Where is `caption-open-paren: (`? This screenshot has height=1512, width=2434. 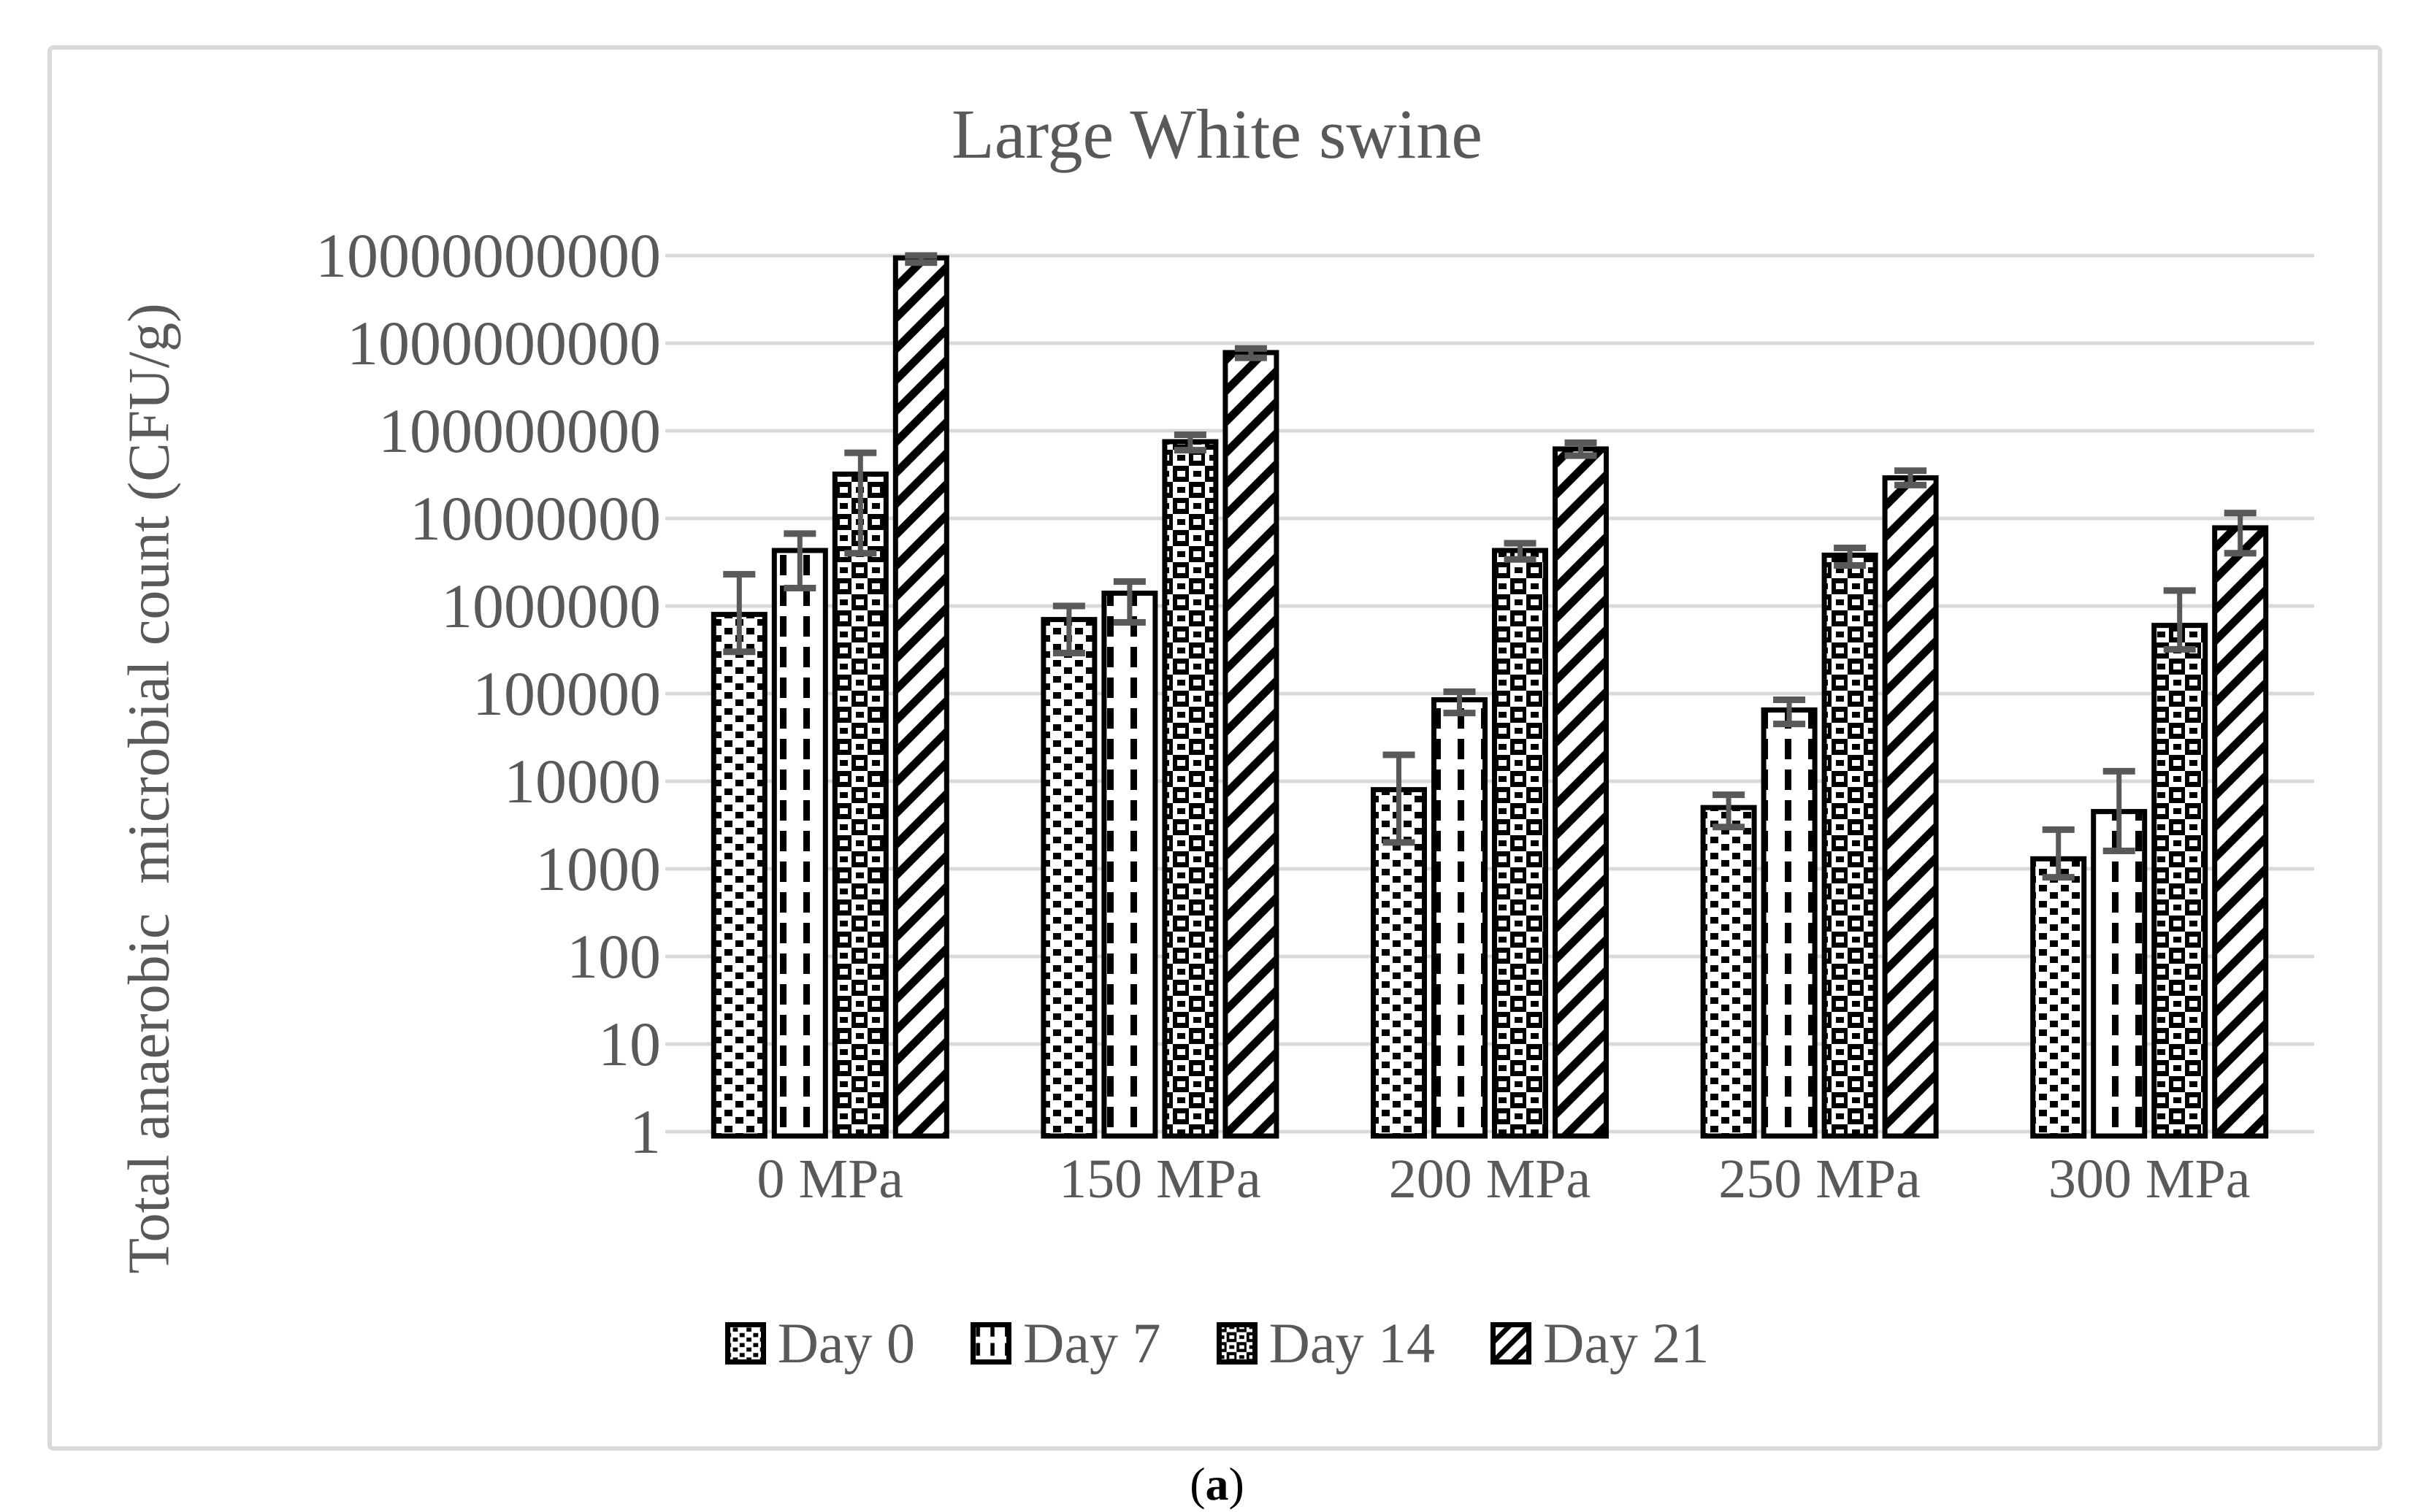
caption-open-paren: ( is located at coordinates (1198, 1484).